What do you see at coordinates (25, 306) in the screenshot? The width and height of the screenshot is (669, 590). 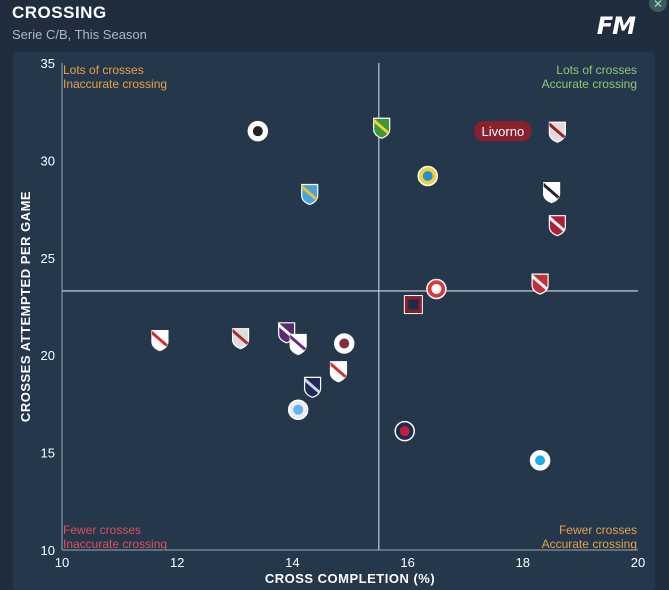 I see `y-axis-label: CROSSES ATTEMPTED PER GAME` at bounding box center [25, 306].